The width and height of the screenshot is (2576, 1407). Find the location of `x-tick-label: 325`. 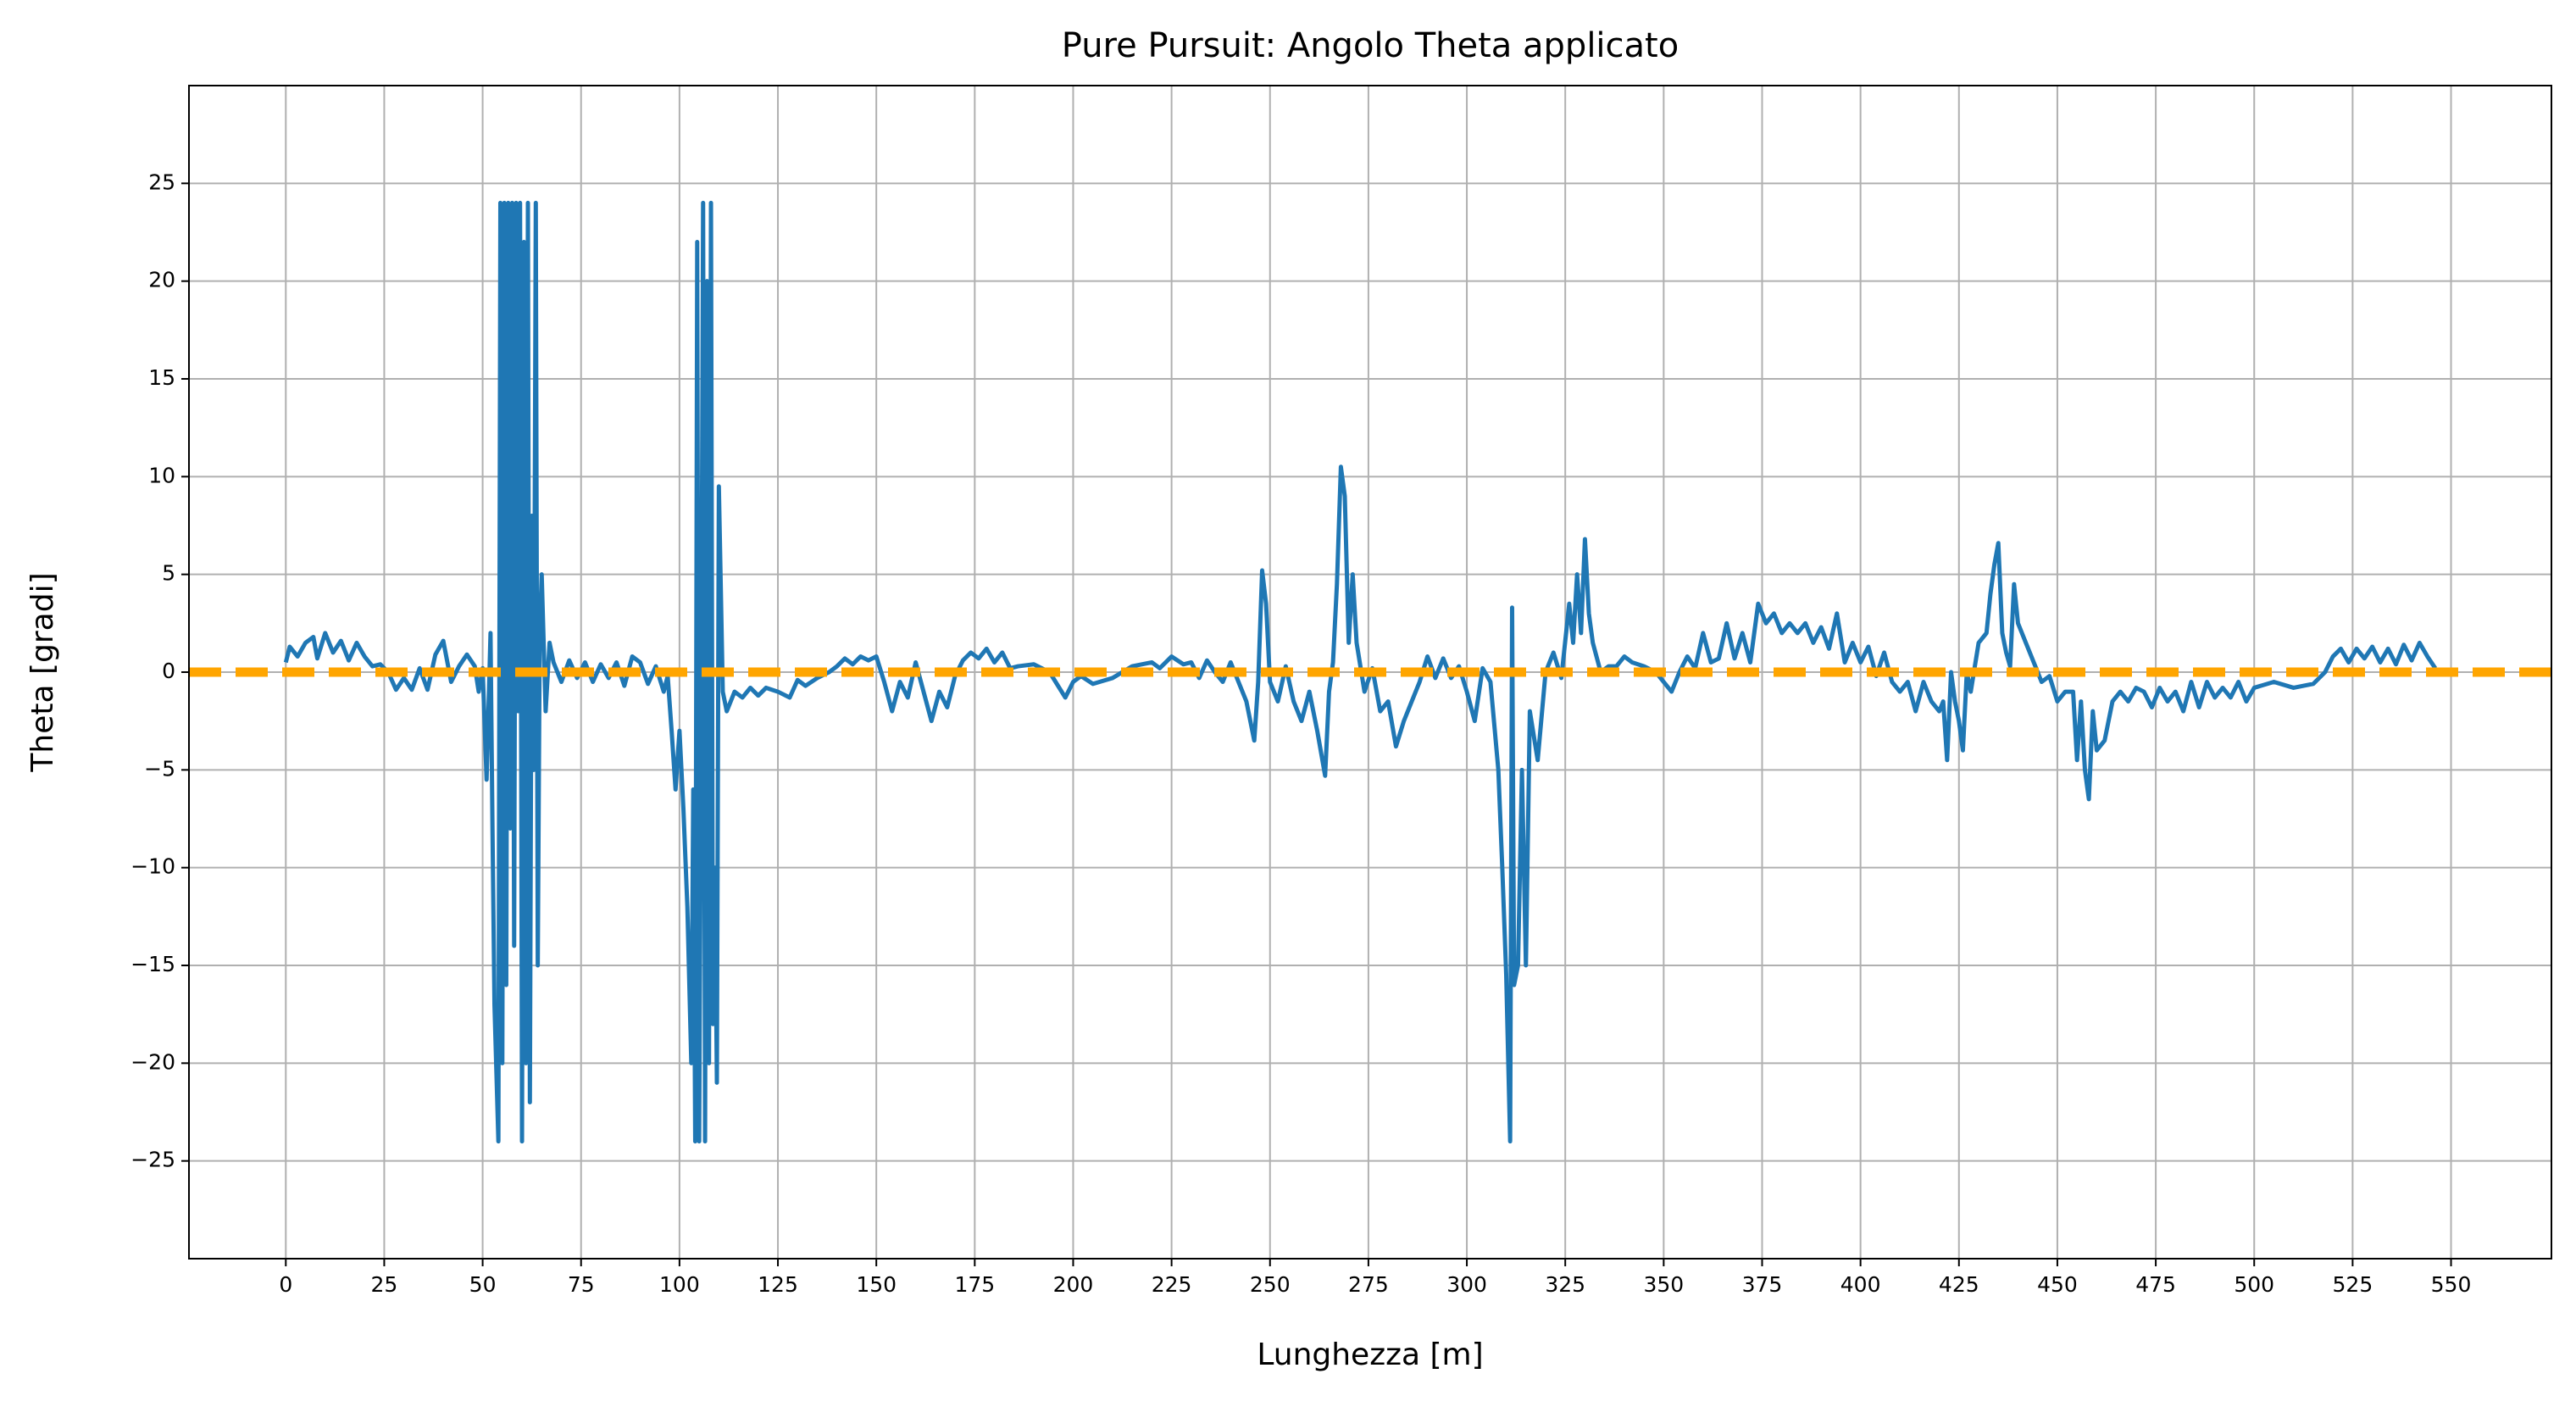

x-tick-label: 325 is located at coordinates (1565, 1284).